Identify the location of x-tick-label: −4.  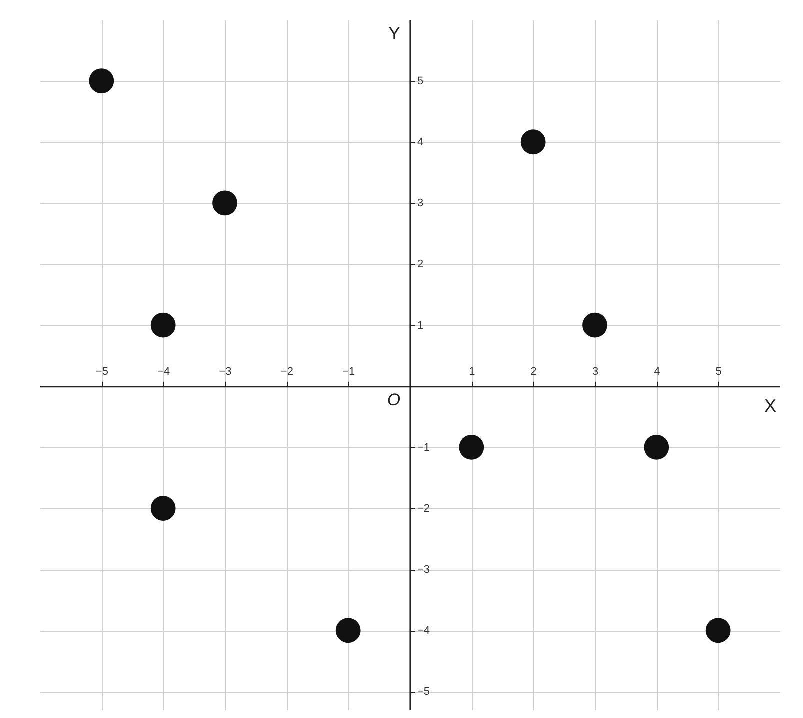
(164, 372).